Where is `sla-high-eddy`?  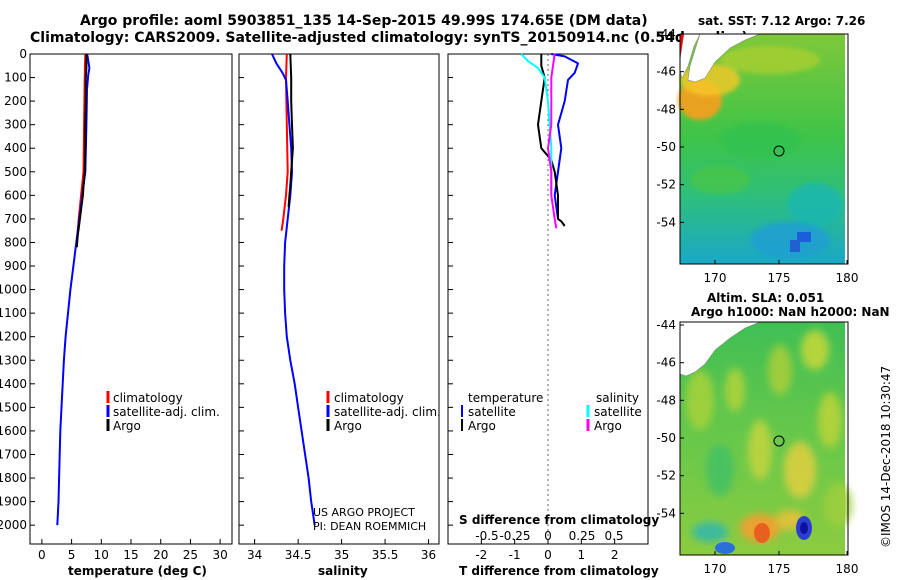
sla-high-eddy is located at coordinates (762, 533).